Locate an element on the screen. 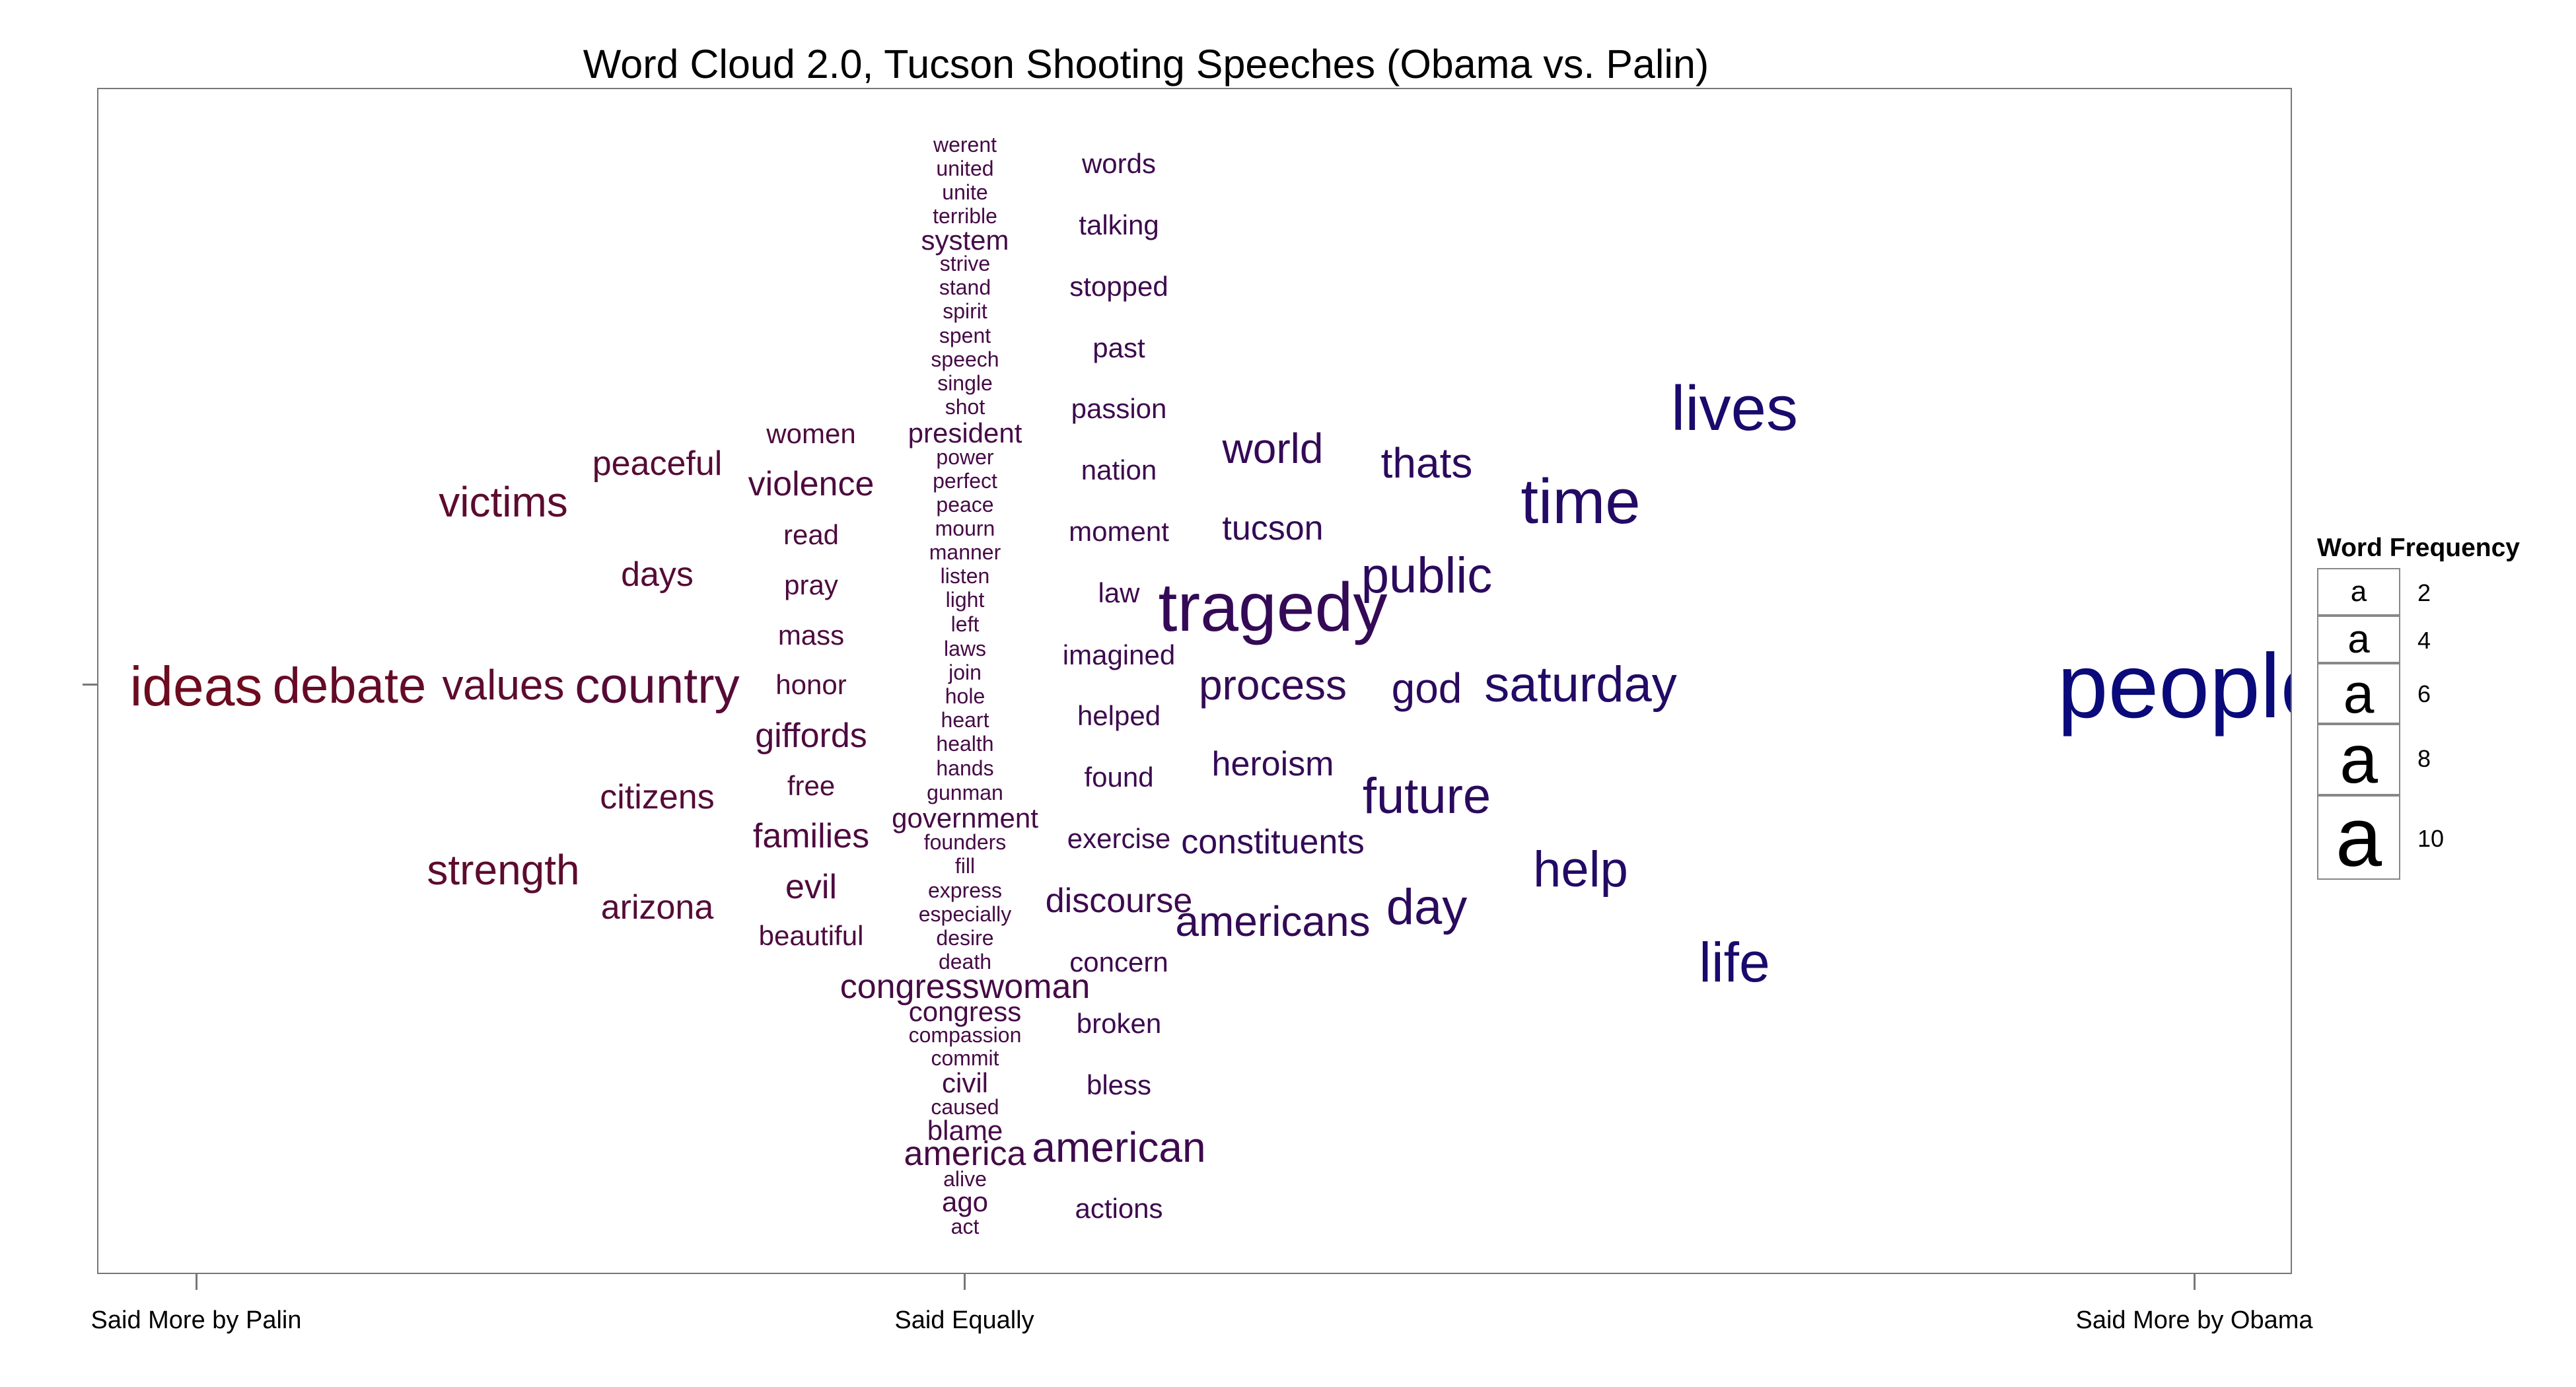  word-free: free is located at coordinates (812, 785).